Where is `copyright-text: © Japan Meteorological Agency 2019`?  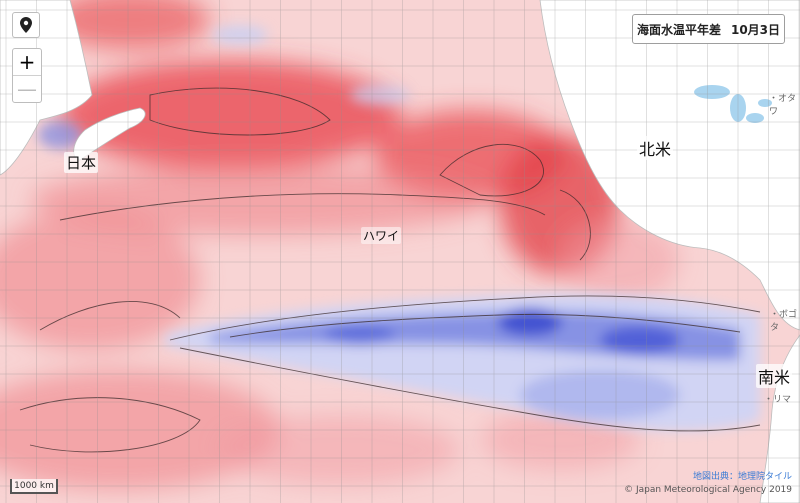 copyright-text: © Japan Meteorological Agency 2019 is located at coordinates (708, 490).